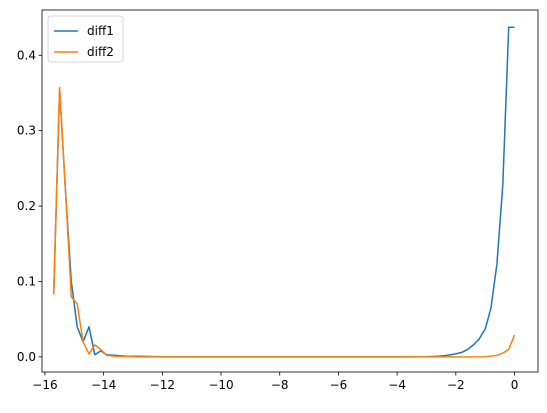 Image resolution: width=547 pixels, height=413 pixels. What do you see at coordinates (26, 282) in the screenshot?
I see `y-tick-label: 0.1` at bounding box center [26, 282].